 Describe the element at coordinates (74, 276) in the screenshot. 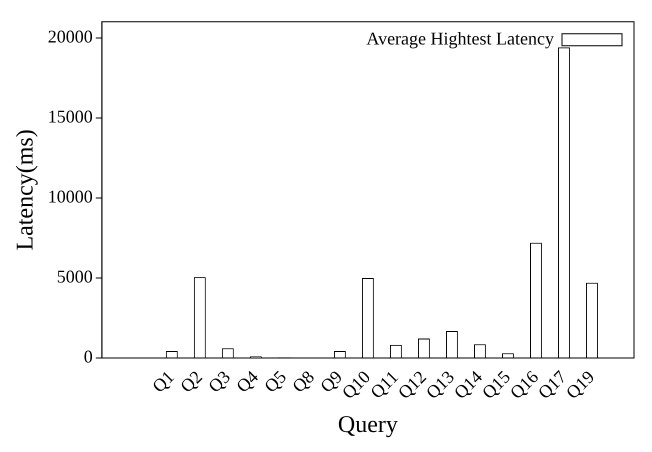

I see `y-tick-label: 5000` at that location.